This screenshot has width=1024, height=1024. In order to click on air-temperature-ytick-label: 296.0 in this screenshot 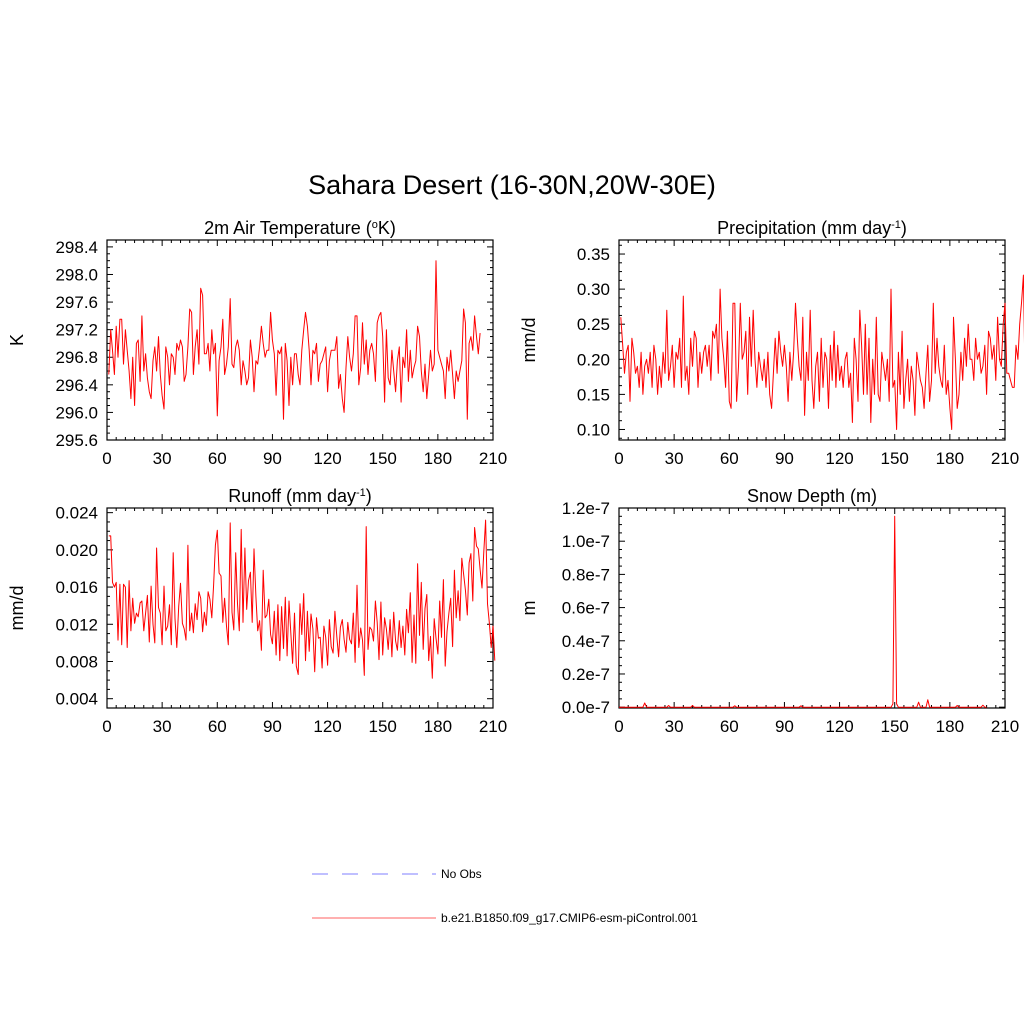, I will do `click(76, 412)`.